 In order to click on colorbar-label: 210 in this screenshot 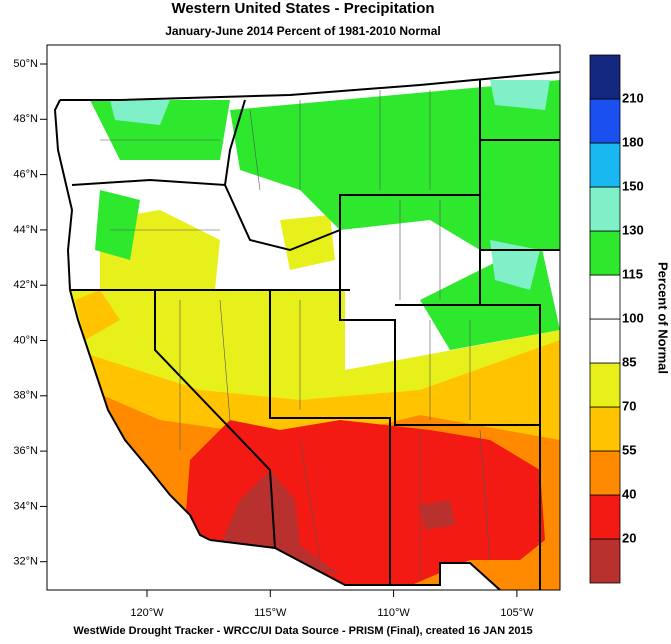, I will do `click(633, 97)`.